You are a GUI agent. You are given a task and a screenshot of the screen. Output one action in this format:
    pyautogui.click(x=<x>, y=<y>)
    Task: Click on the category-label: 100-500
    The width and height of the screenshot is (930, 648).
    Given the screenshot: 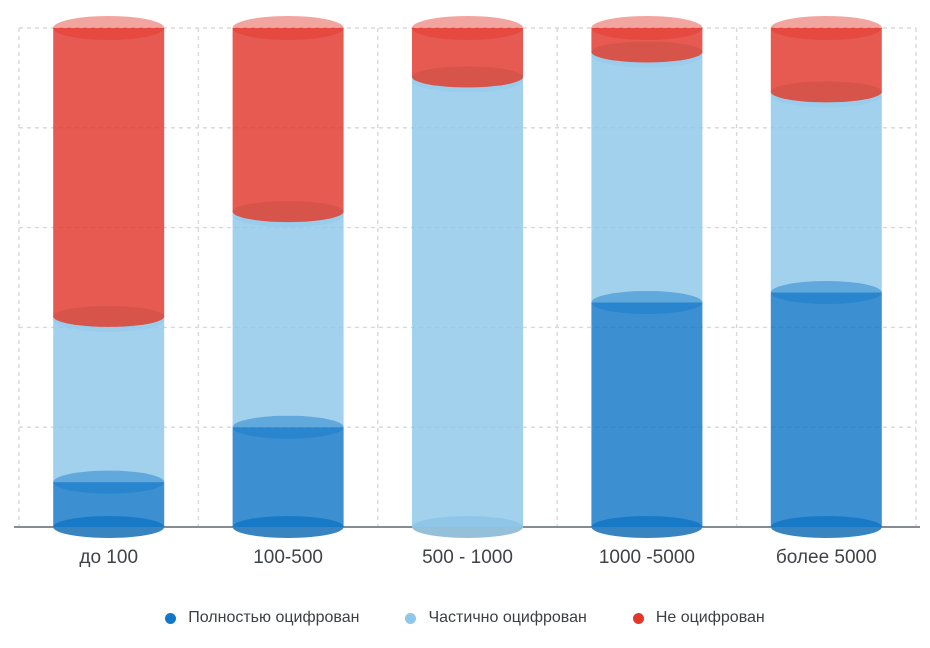 What is the action you would take?
    pyautogui.click(x=288, y=557)
    